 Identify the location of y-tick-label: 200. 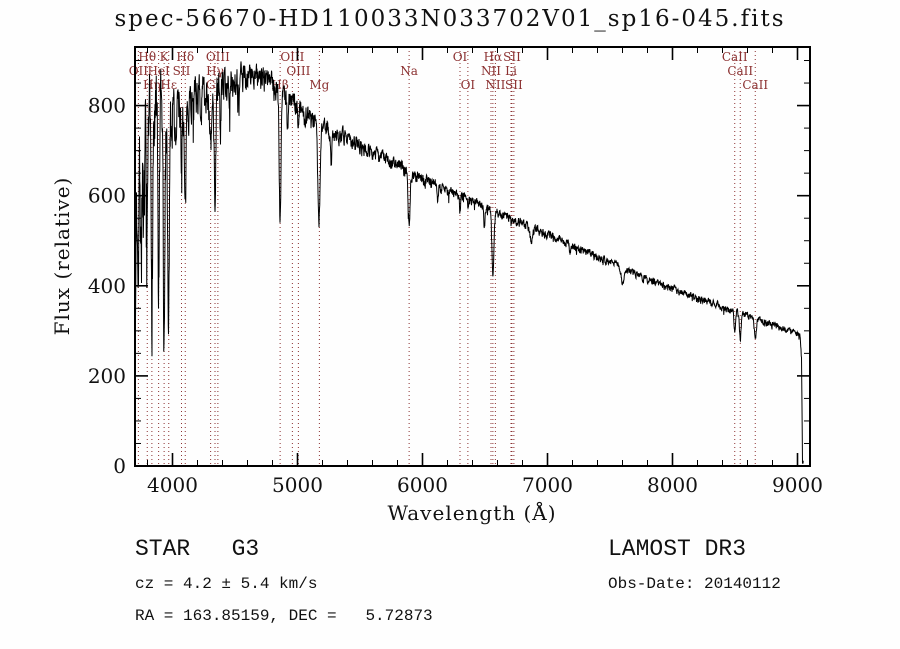
(107, 376).